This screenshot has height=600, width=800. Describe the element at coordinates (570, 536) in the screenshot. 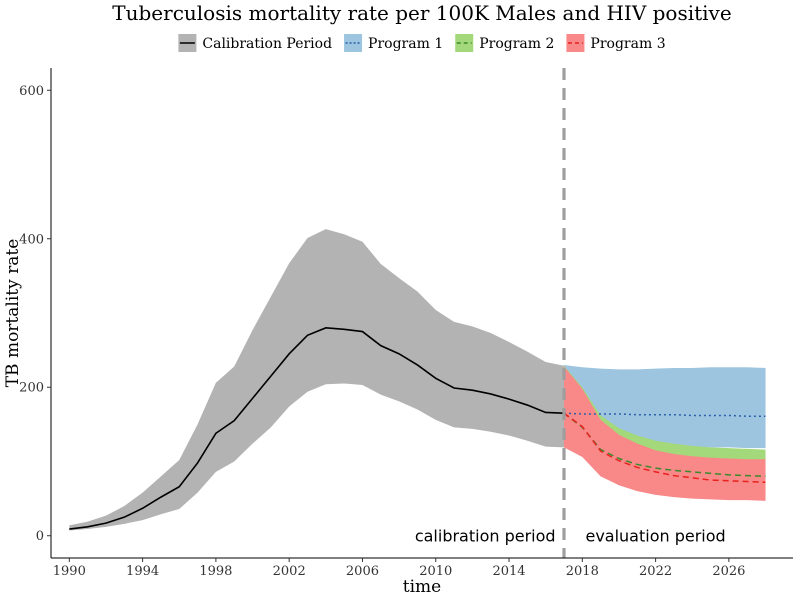

I see `annotations: calibration period evaluation period` at that location.